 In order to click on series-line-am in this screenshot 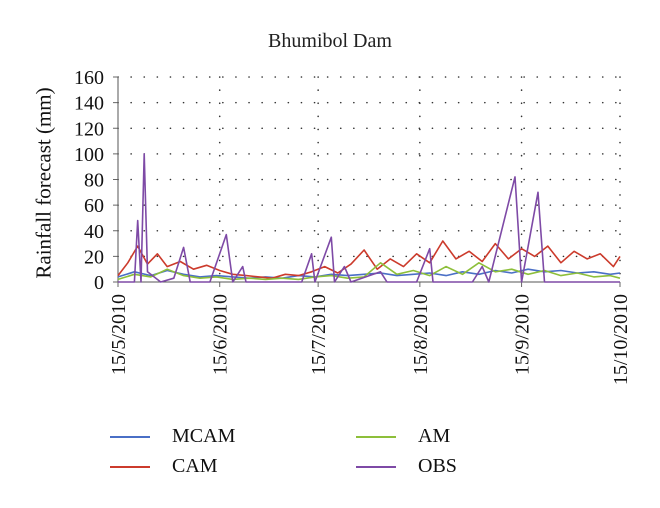, I will do `click(369, 271)`.